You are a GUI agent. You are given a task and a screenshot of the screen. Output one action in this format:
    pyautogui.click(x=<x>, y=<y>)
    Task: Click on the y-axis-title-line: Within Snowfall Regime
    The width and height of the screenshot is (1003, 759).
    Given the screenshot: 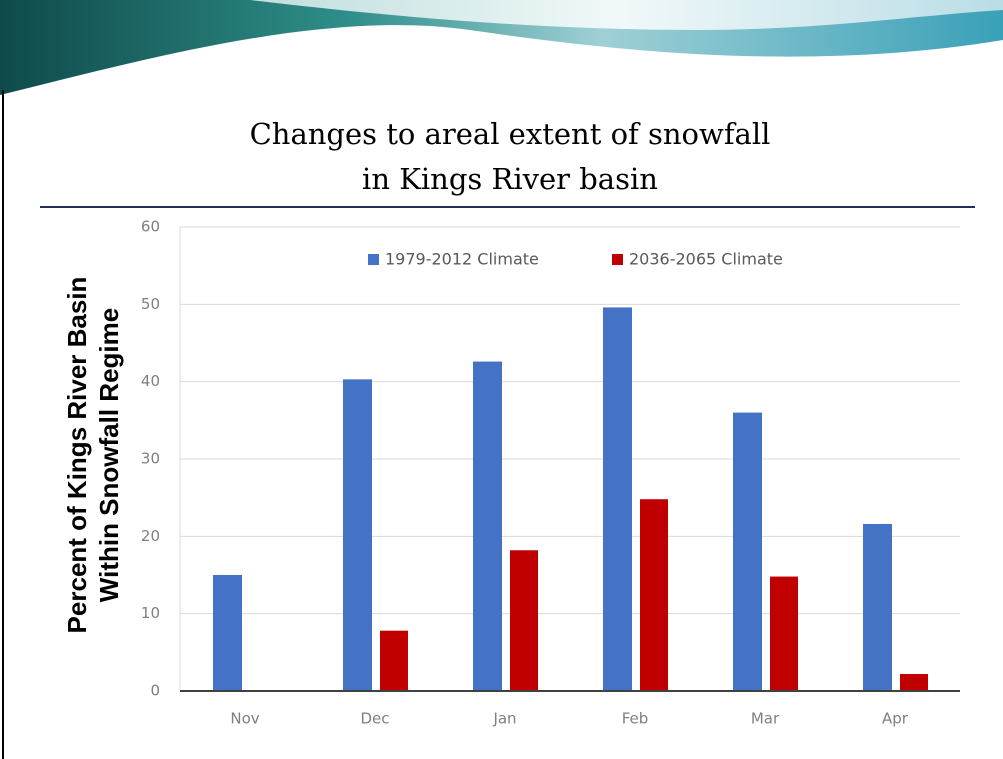 What is the action you would take?
    pyautogui.click(x=109, y=455)
    